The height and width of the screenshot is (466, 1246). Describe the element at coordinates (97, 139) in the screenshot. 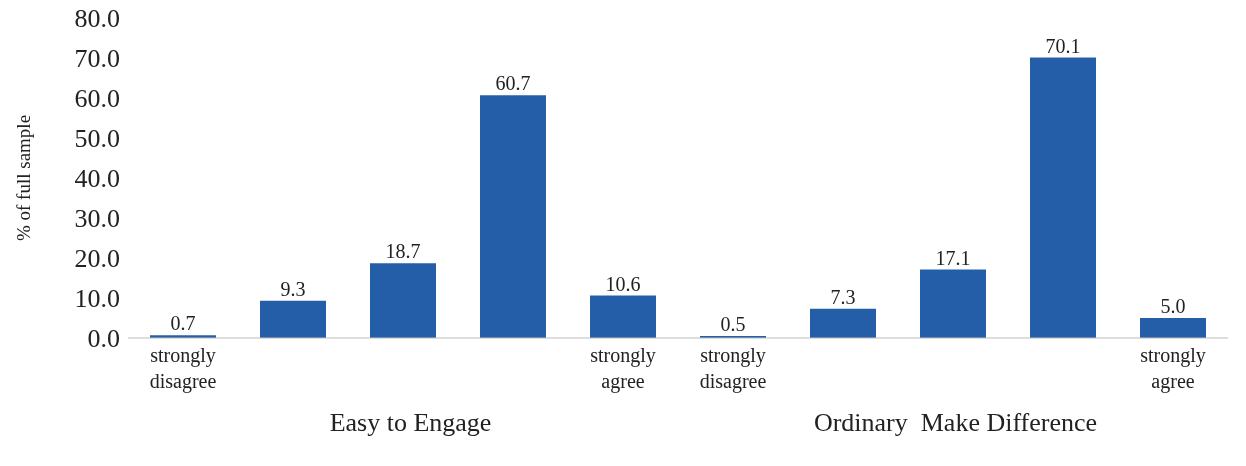

I see `y-tick-label: 50.0` at that location.